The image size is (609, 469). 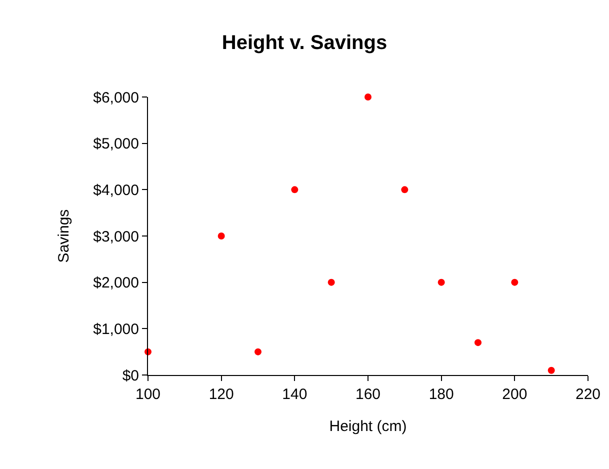 I want to click on x-tick-label: 220, so click(x=588, y=394).